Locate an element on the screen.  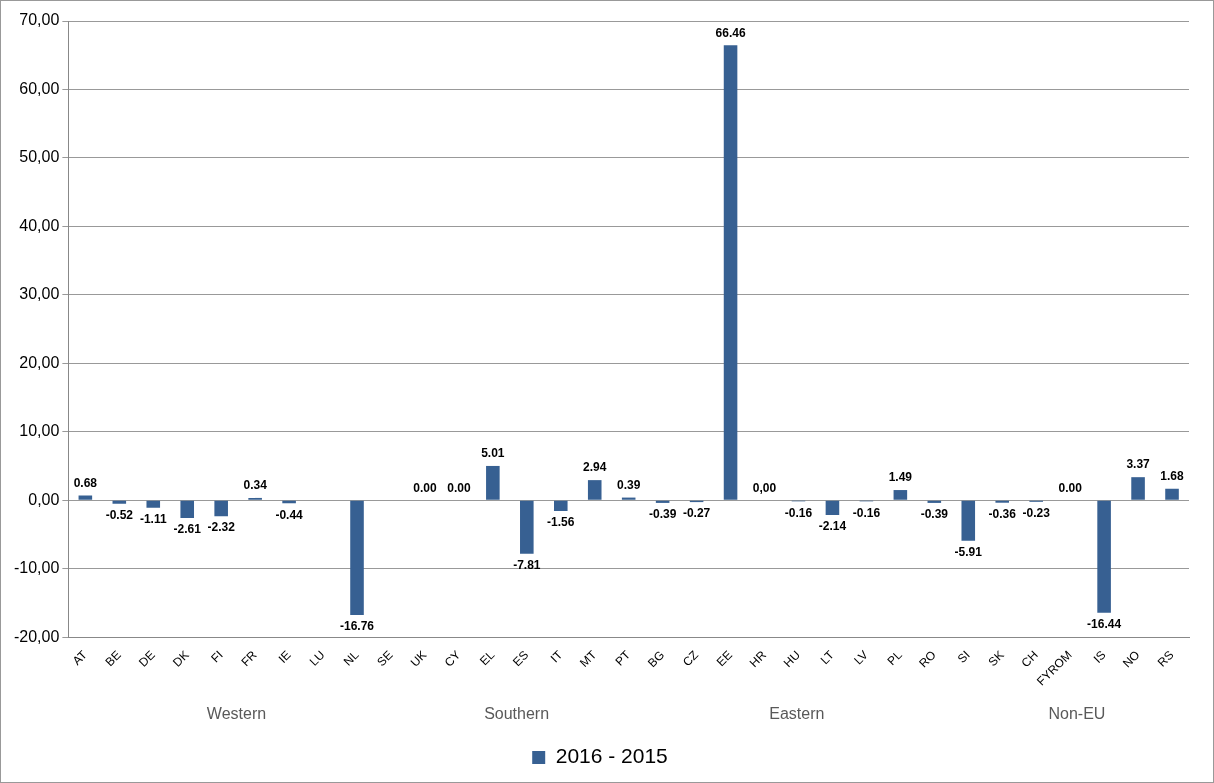
text: Non-EU is located at coordinates (1077, 714).